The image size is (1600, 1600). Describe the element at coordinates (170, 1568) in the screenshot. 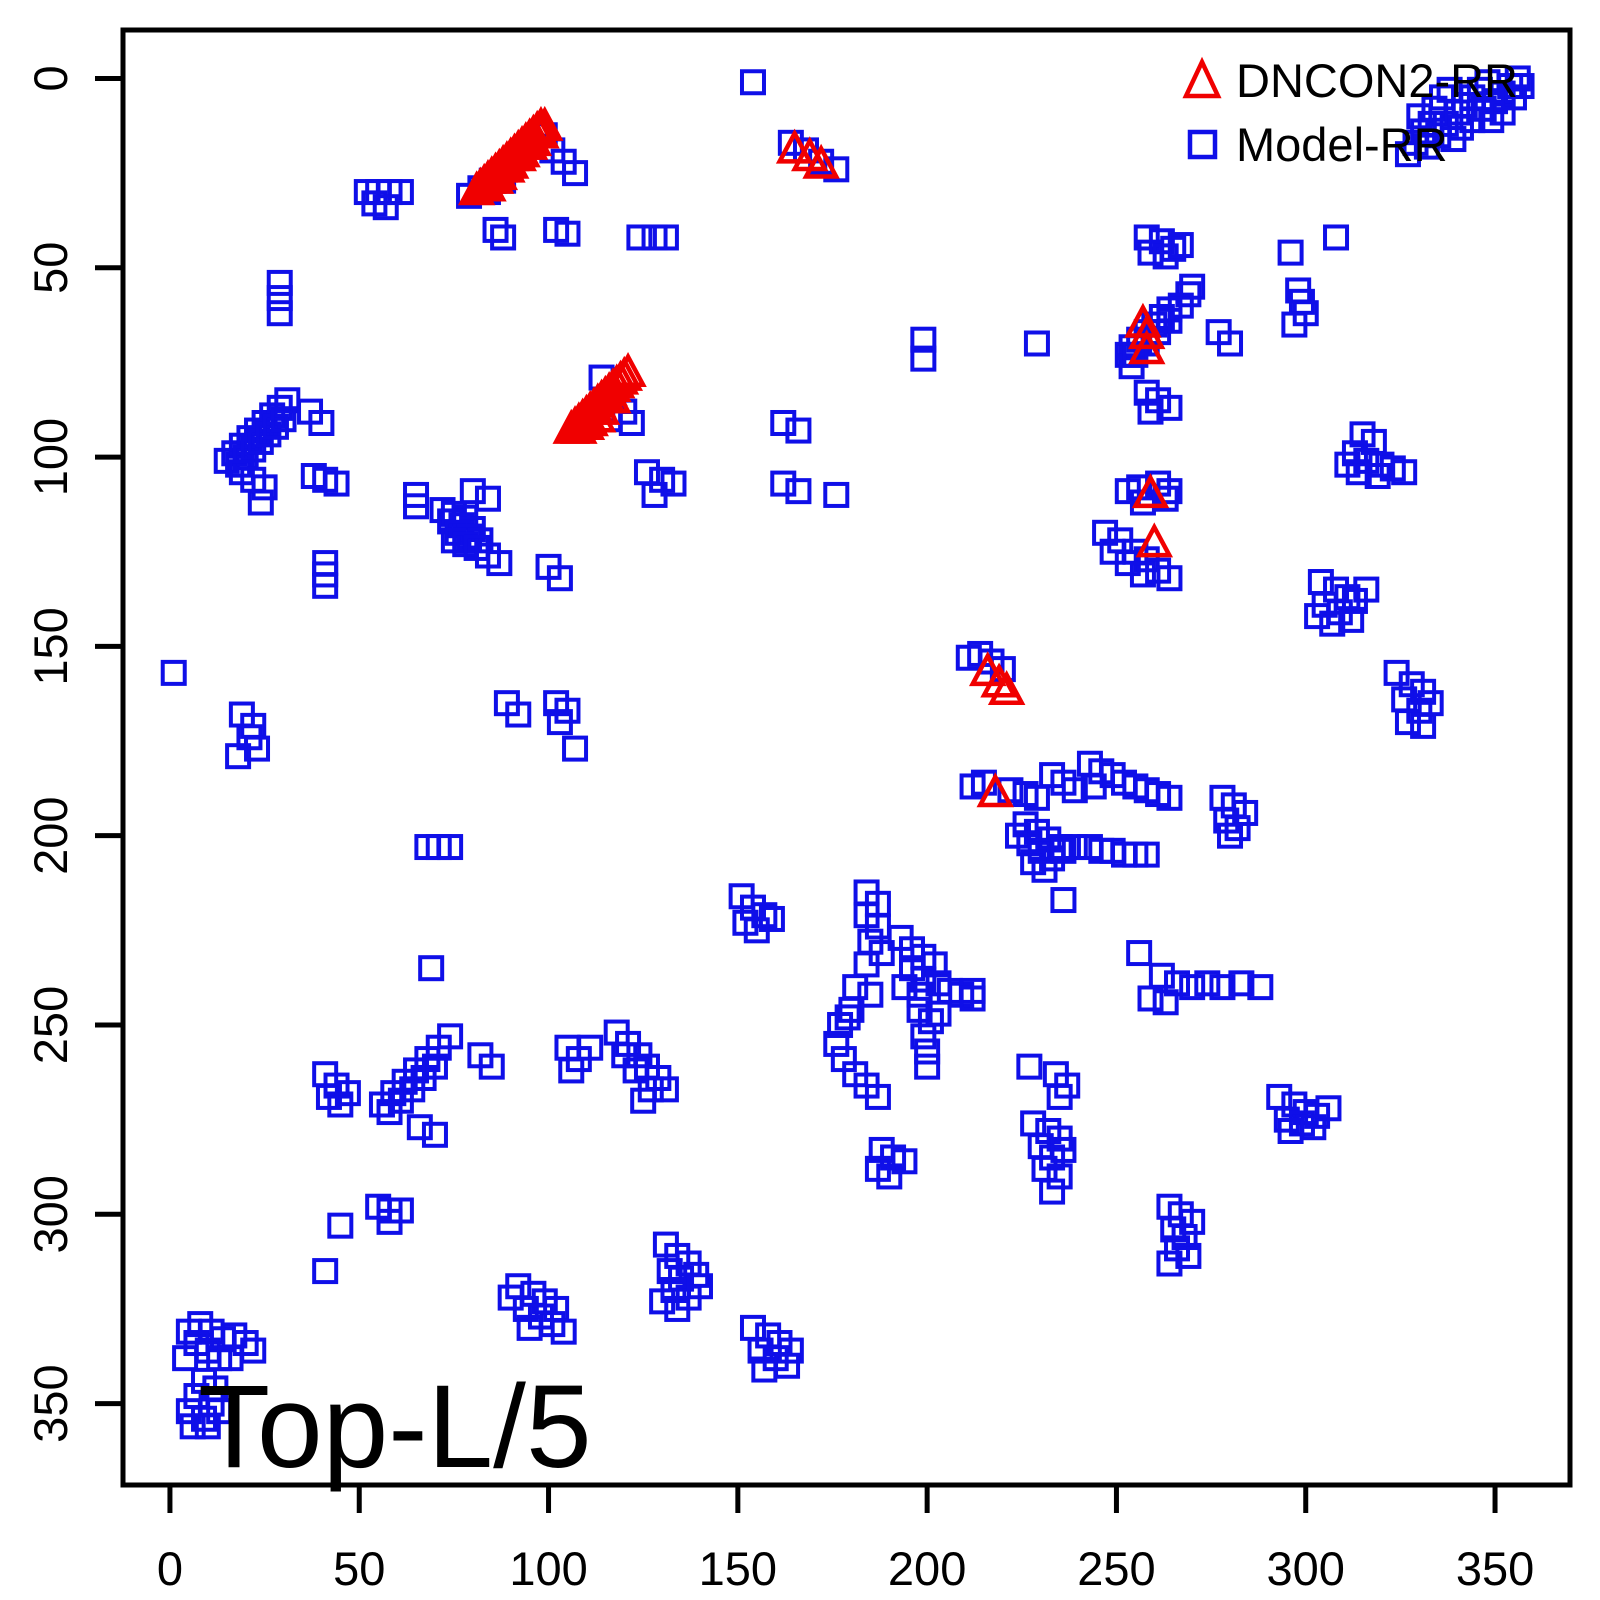

I see `x-tick-label: 0` at that location.